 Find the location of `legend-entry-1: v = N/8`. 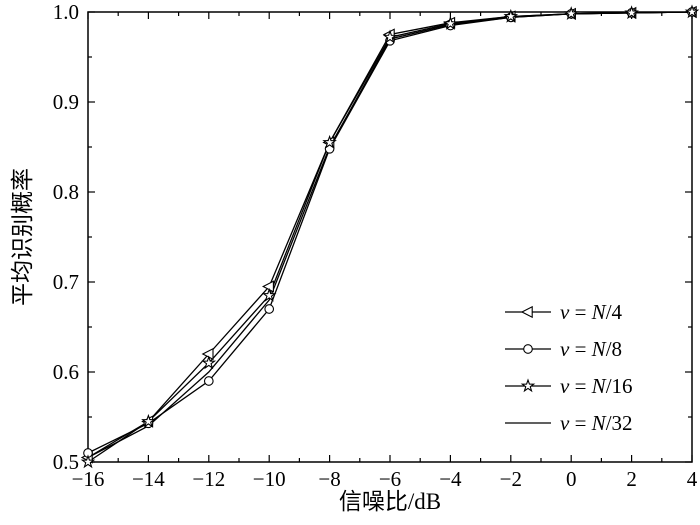

legend-entry-1: v = N/8 is located at coordinates (563, 349).